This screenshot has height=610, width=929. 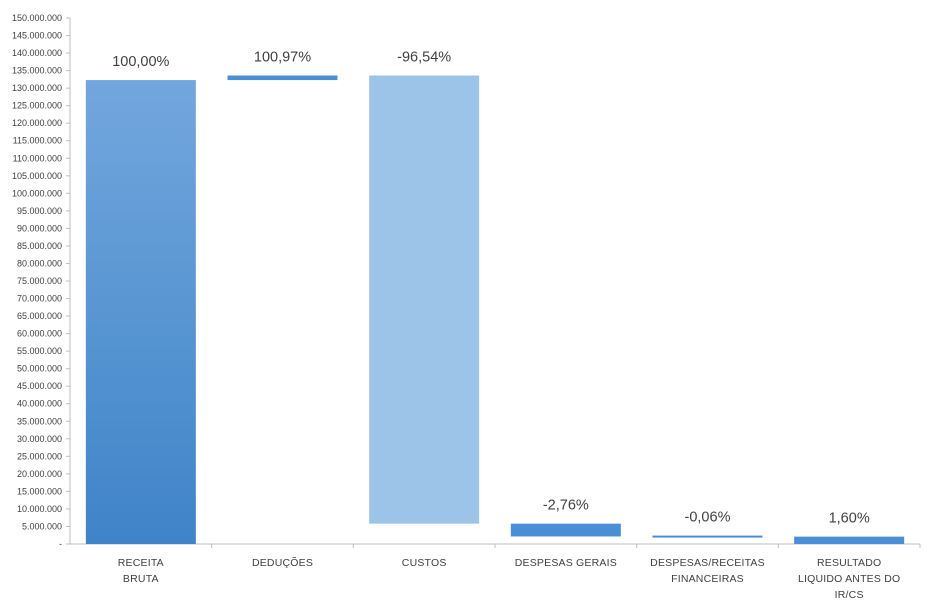 I want to click on y-tick-label: 5.000.000, so click(x=42, y=526).